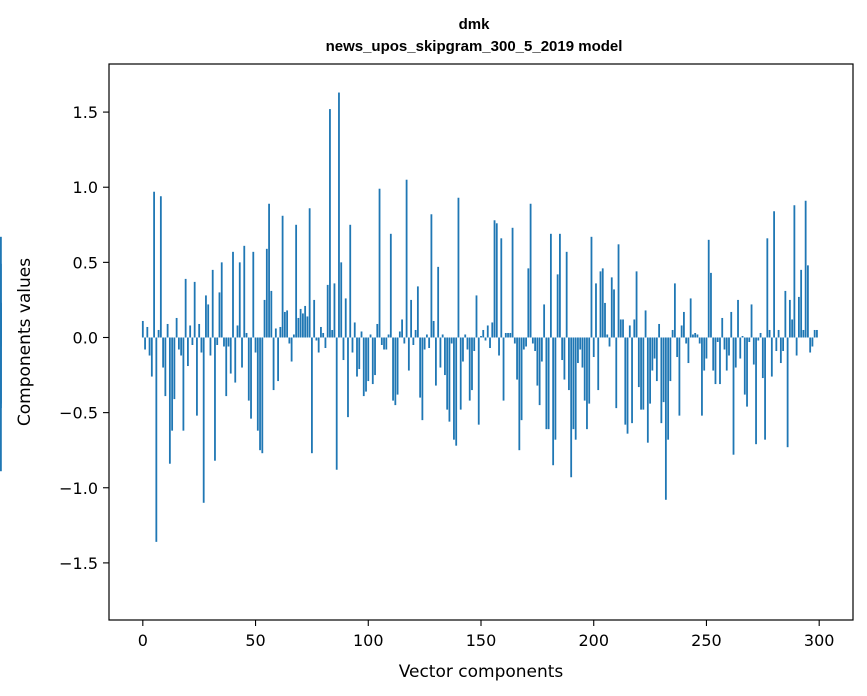 This screenshot has width=867, height=696. What do you see at coordinates (78, 413) in the screenshot?
I see `y-tick-label: −0.5` at bounding box center [78, 413].